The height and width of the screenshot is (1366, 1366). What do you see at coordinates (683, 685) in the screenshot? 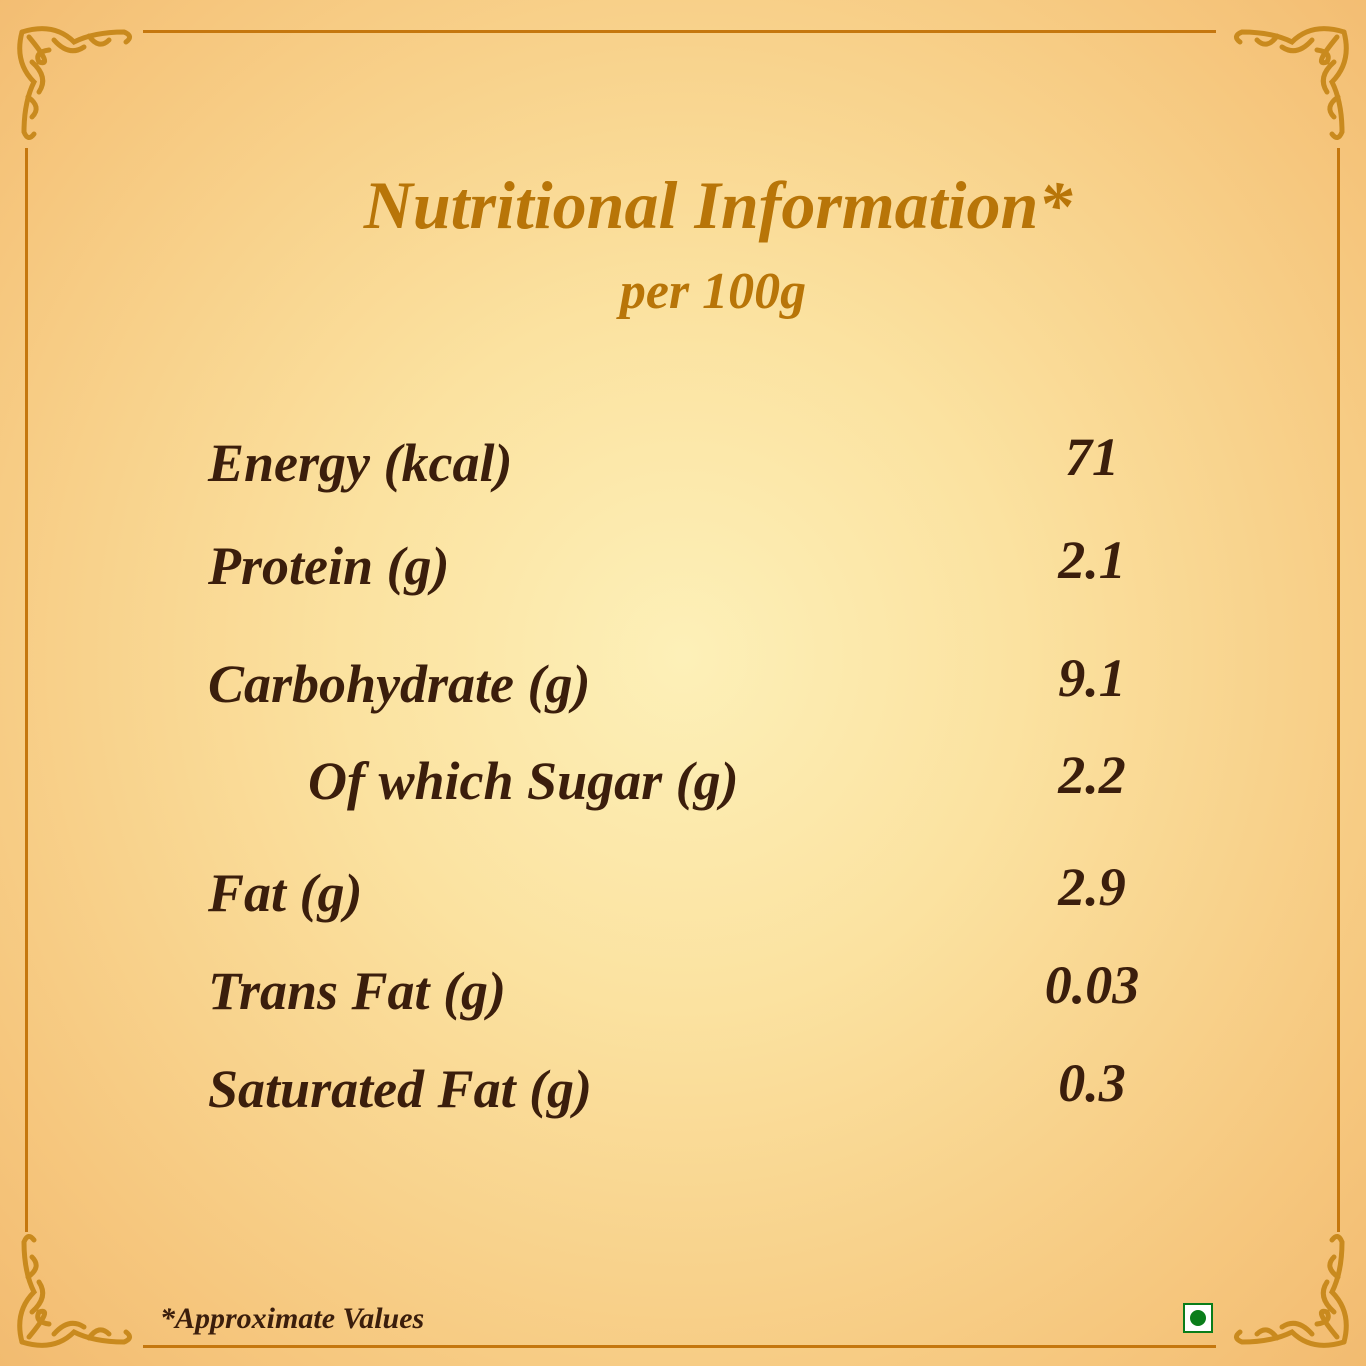
I see `nutrient-row: Carbohydrate (g) 9.1` at bounding box center [683, 685].